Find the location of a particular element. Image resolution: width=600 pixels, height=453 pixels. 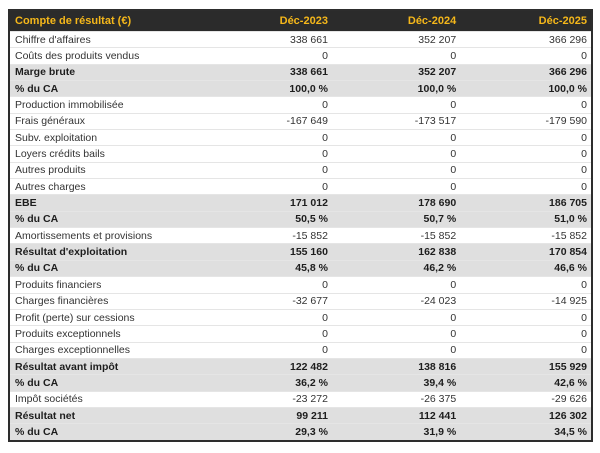

table-row: Autres produits 0 0 0 is located at coordinates (300, 170).